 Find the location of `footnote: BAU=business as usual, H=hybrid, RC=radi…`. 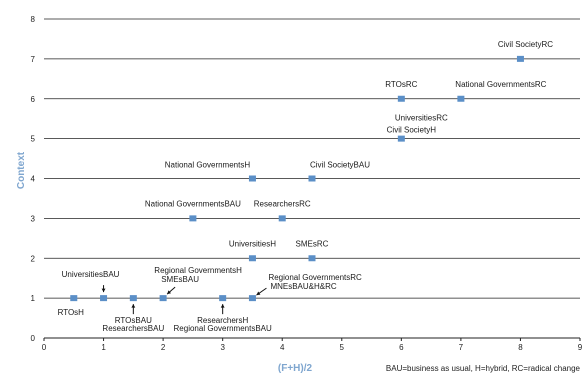

footnote: BAU=business as usual, H=hybrid, RC=radi… is located at coordinates (483, 368).